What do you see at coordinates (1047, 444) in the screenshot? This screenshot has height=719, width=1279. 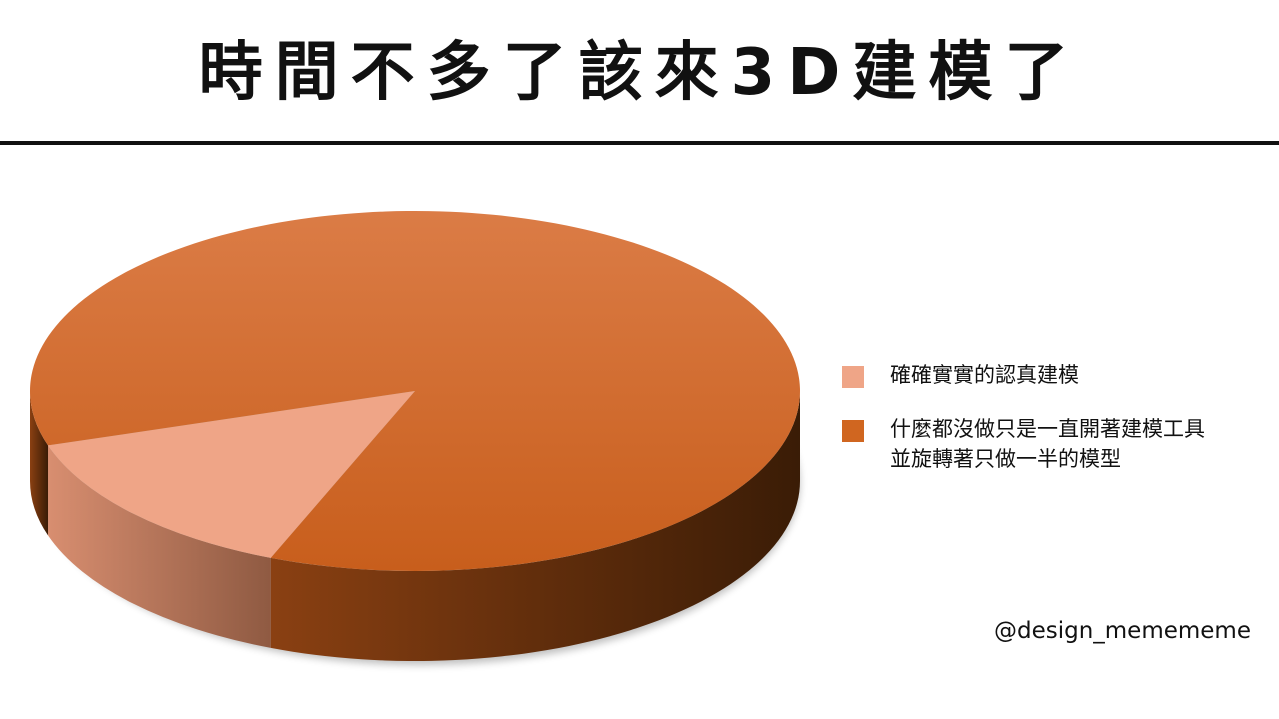 I see `legend-label: 什麼都沒做只是一直開著建模工具 並旋轉著只做一半的模型` at bounding box center [1047, 444].